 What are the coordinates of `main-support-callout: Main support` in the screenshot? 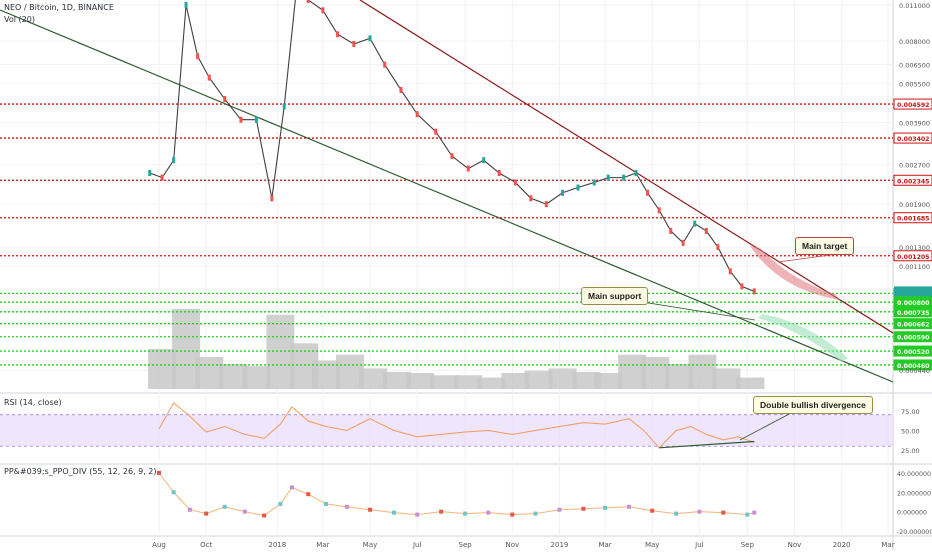 It's located at (615, 296).